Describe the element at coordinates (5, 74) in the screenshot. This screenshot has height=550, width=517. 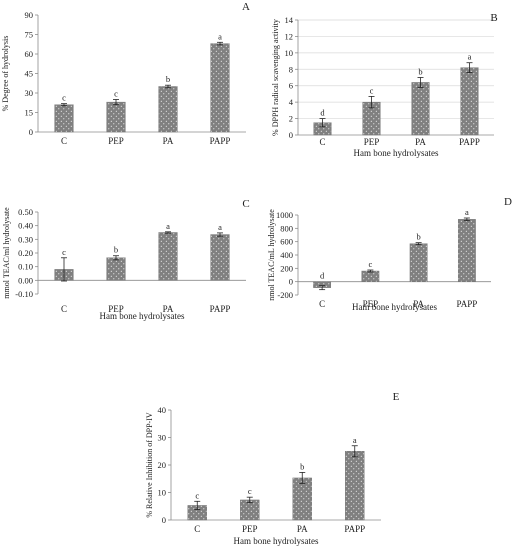
I see `y-axis-title: % Degree of hydrolysis` at that location.